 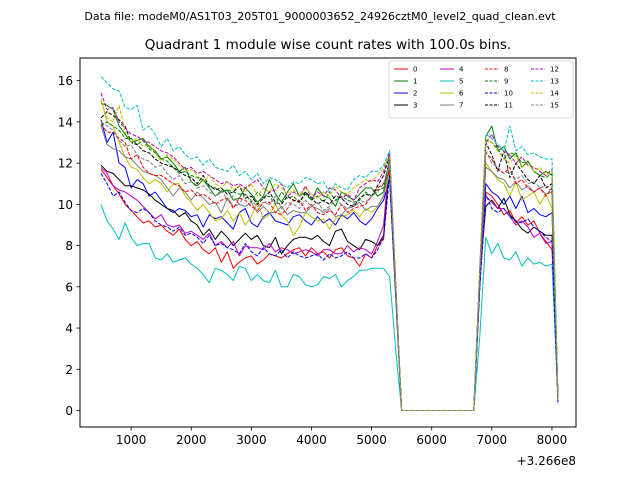 What do you see at coordinates (69, 370) in the screenshot?
I see `y-tick-label: 2` at bounding box center [69, 370].